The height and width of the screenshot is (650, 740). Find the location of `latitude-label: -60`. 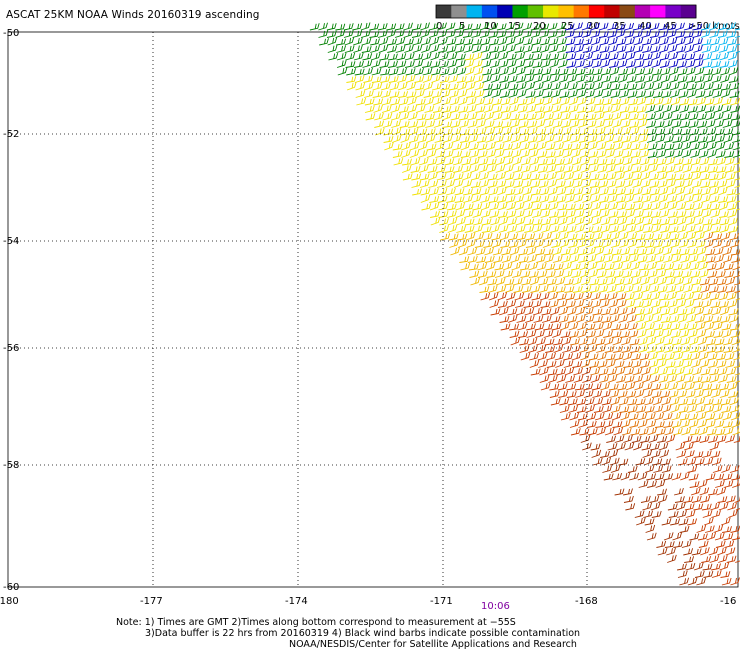

latitude-label: -60 is located at coordinates (11, 587).